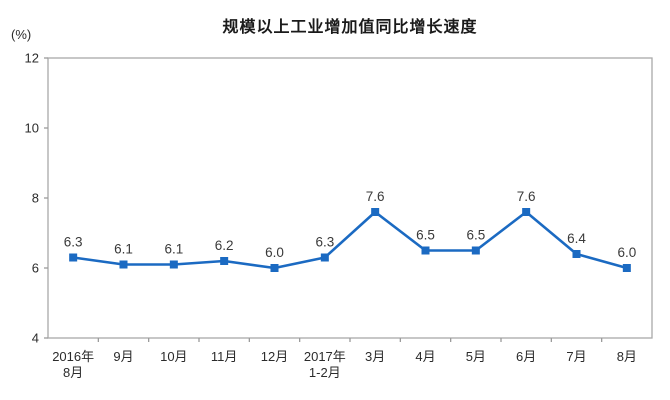  What do you see at coordinates (73, 364) in the screenshot?
I see `x-axis-tick-label: 2016年 8月` at bounding box center [73, 364].